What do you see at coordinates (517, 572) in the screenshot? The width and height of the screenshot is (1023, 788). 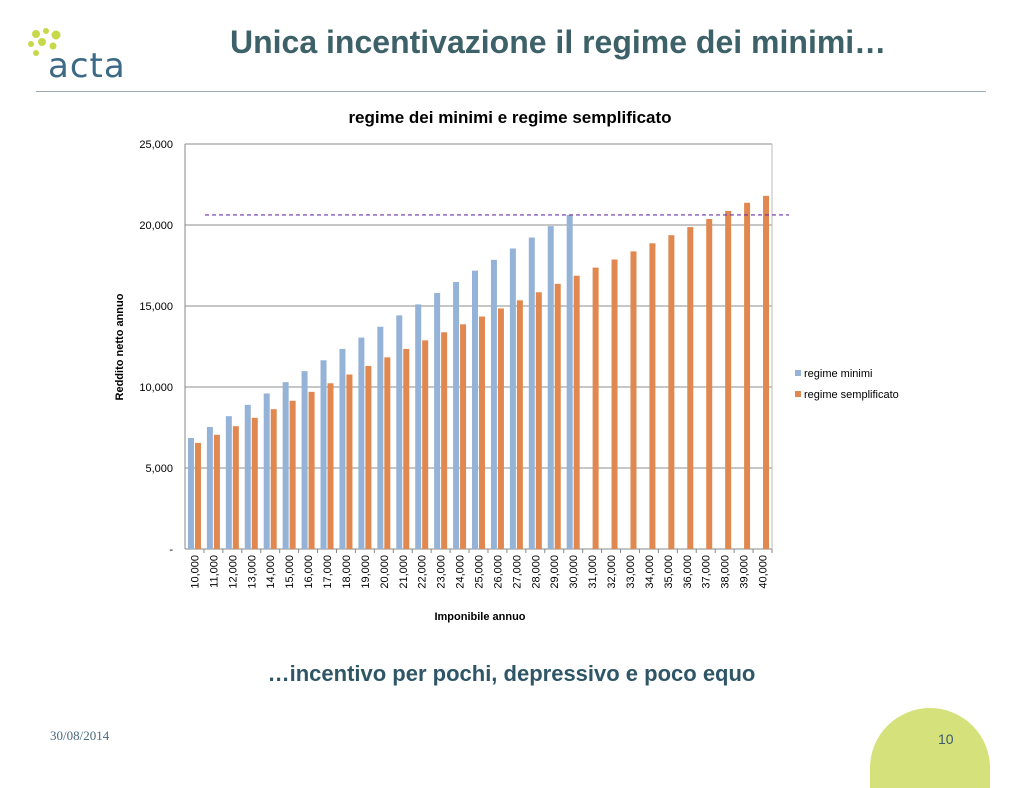 I see `x-tick-label: 27,000` at bounding box center [517, 572].